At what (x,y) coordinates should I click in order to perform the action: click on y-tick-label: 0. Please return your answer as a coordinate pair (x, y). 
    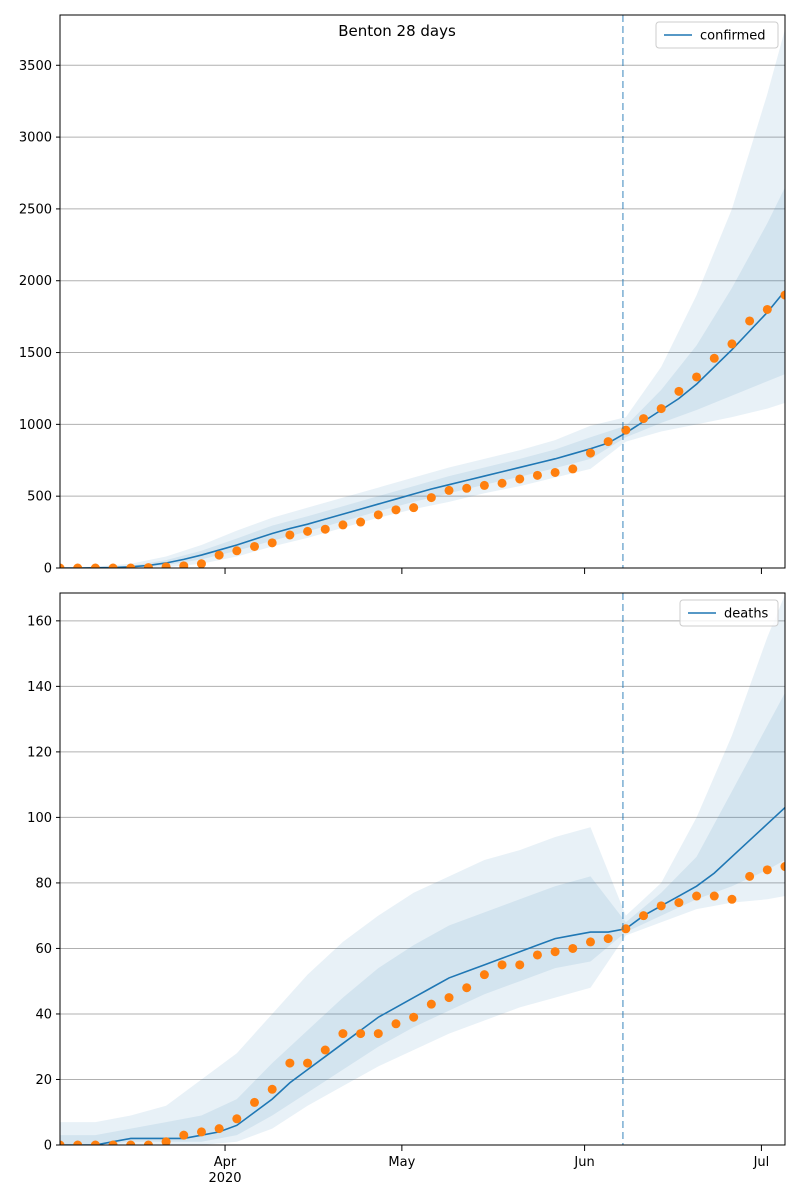
    Looking at the image, I should click on (48, 569).